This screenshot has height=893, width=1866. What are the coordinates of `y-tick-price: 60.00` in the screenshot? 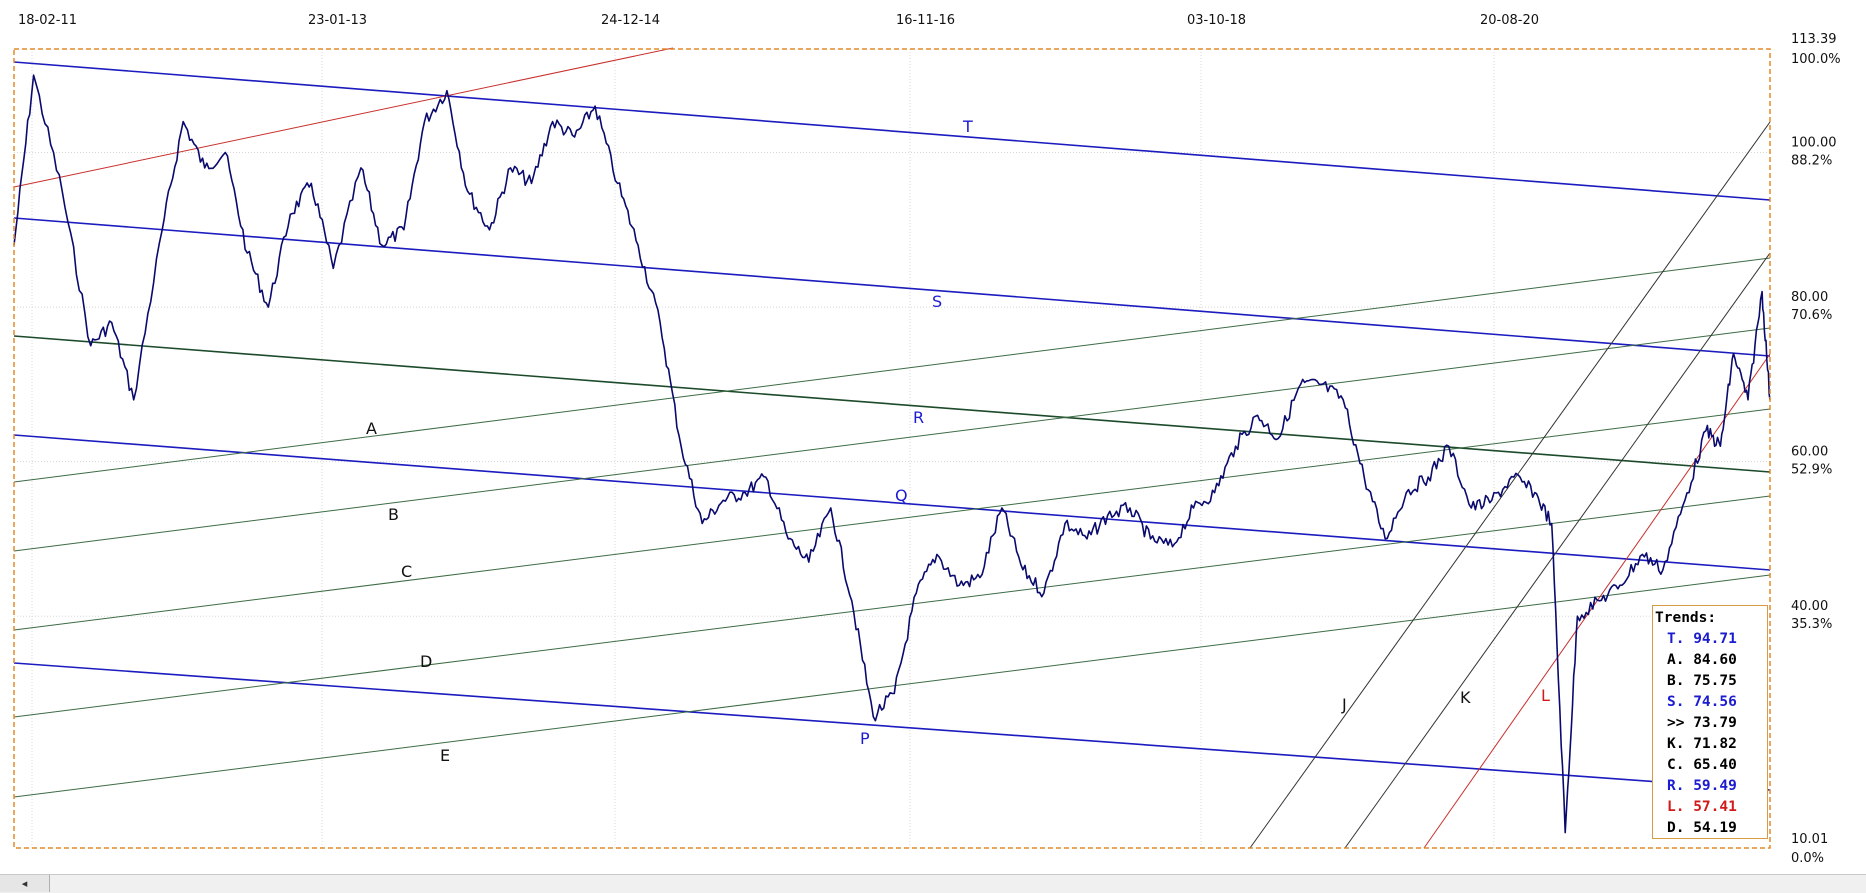 It's located at (1809, 452).